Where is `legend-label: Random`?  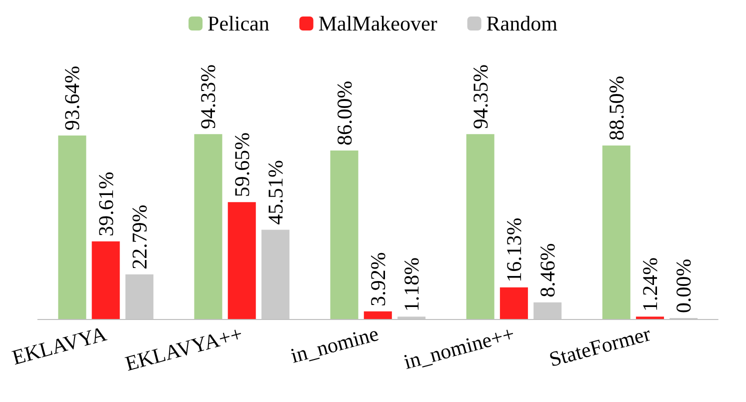 legend-label: Random is located at coordinates (522, 24).